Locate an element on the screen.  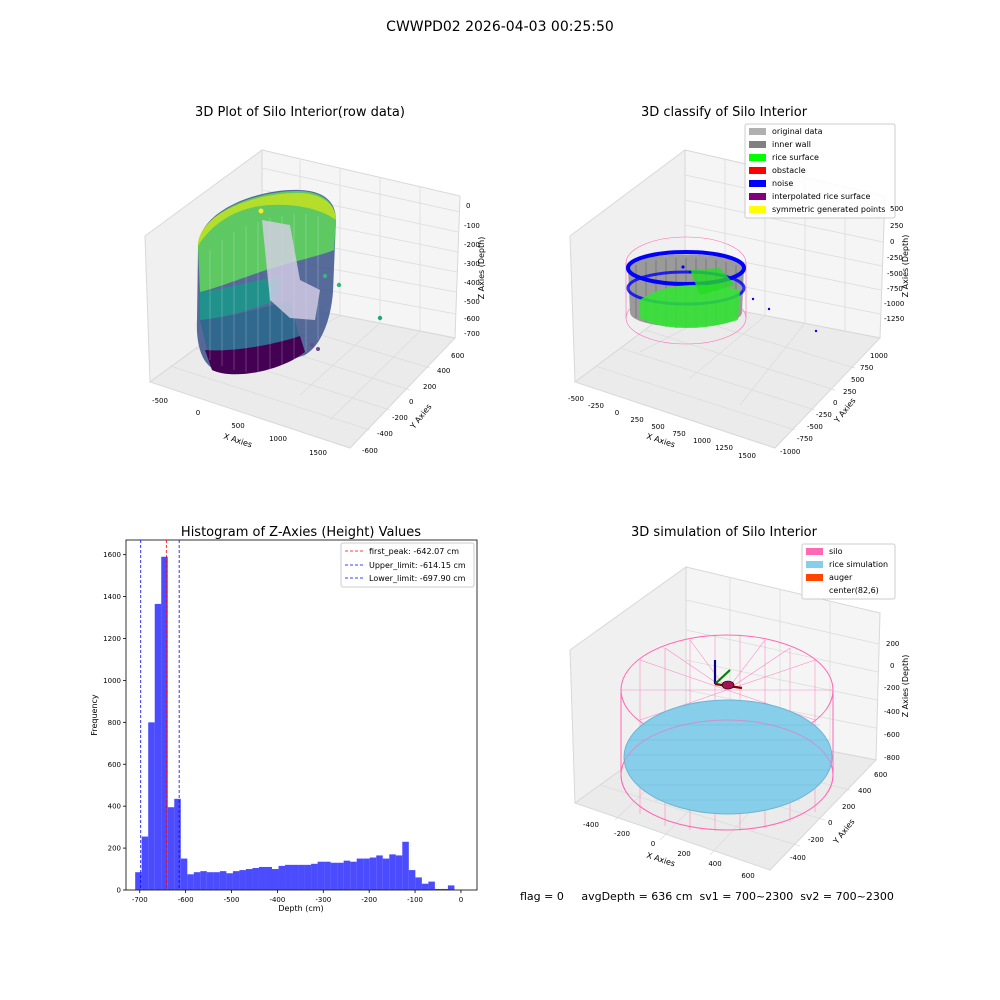
histogram-plot-area is located at coordinates (301, 715).